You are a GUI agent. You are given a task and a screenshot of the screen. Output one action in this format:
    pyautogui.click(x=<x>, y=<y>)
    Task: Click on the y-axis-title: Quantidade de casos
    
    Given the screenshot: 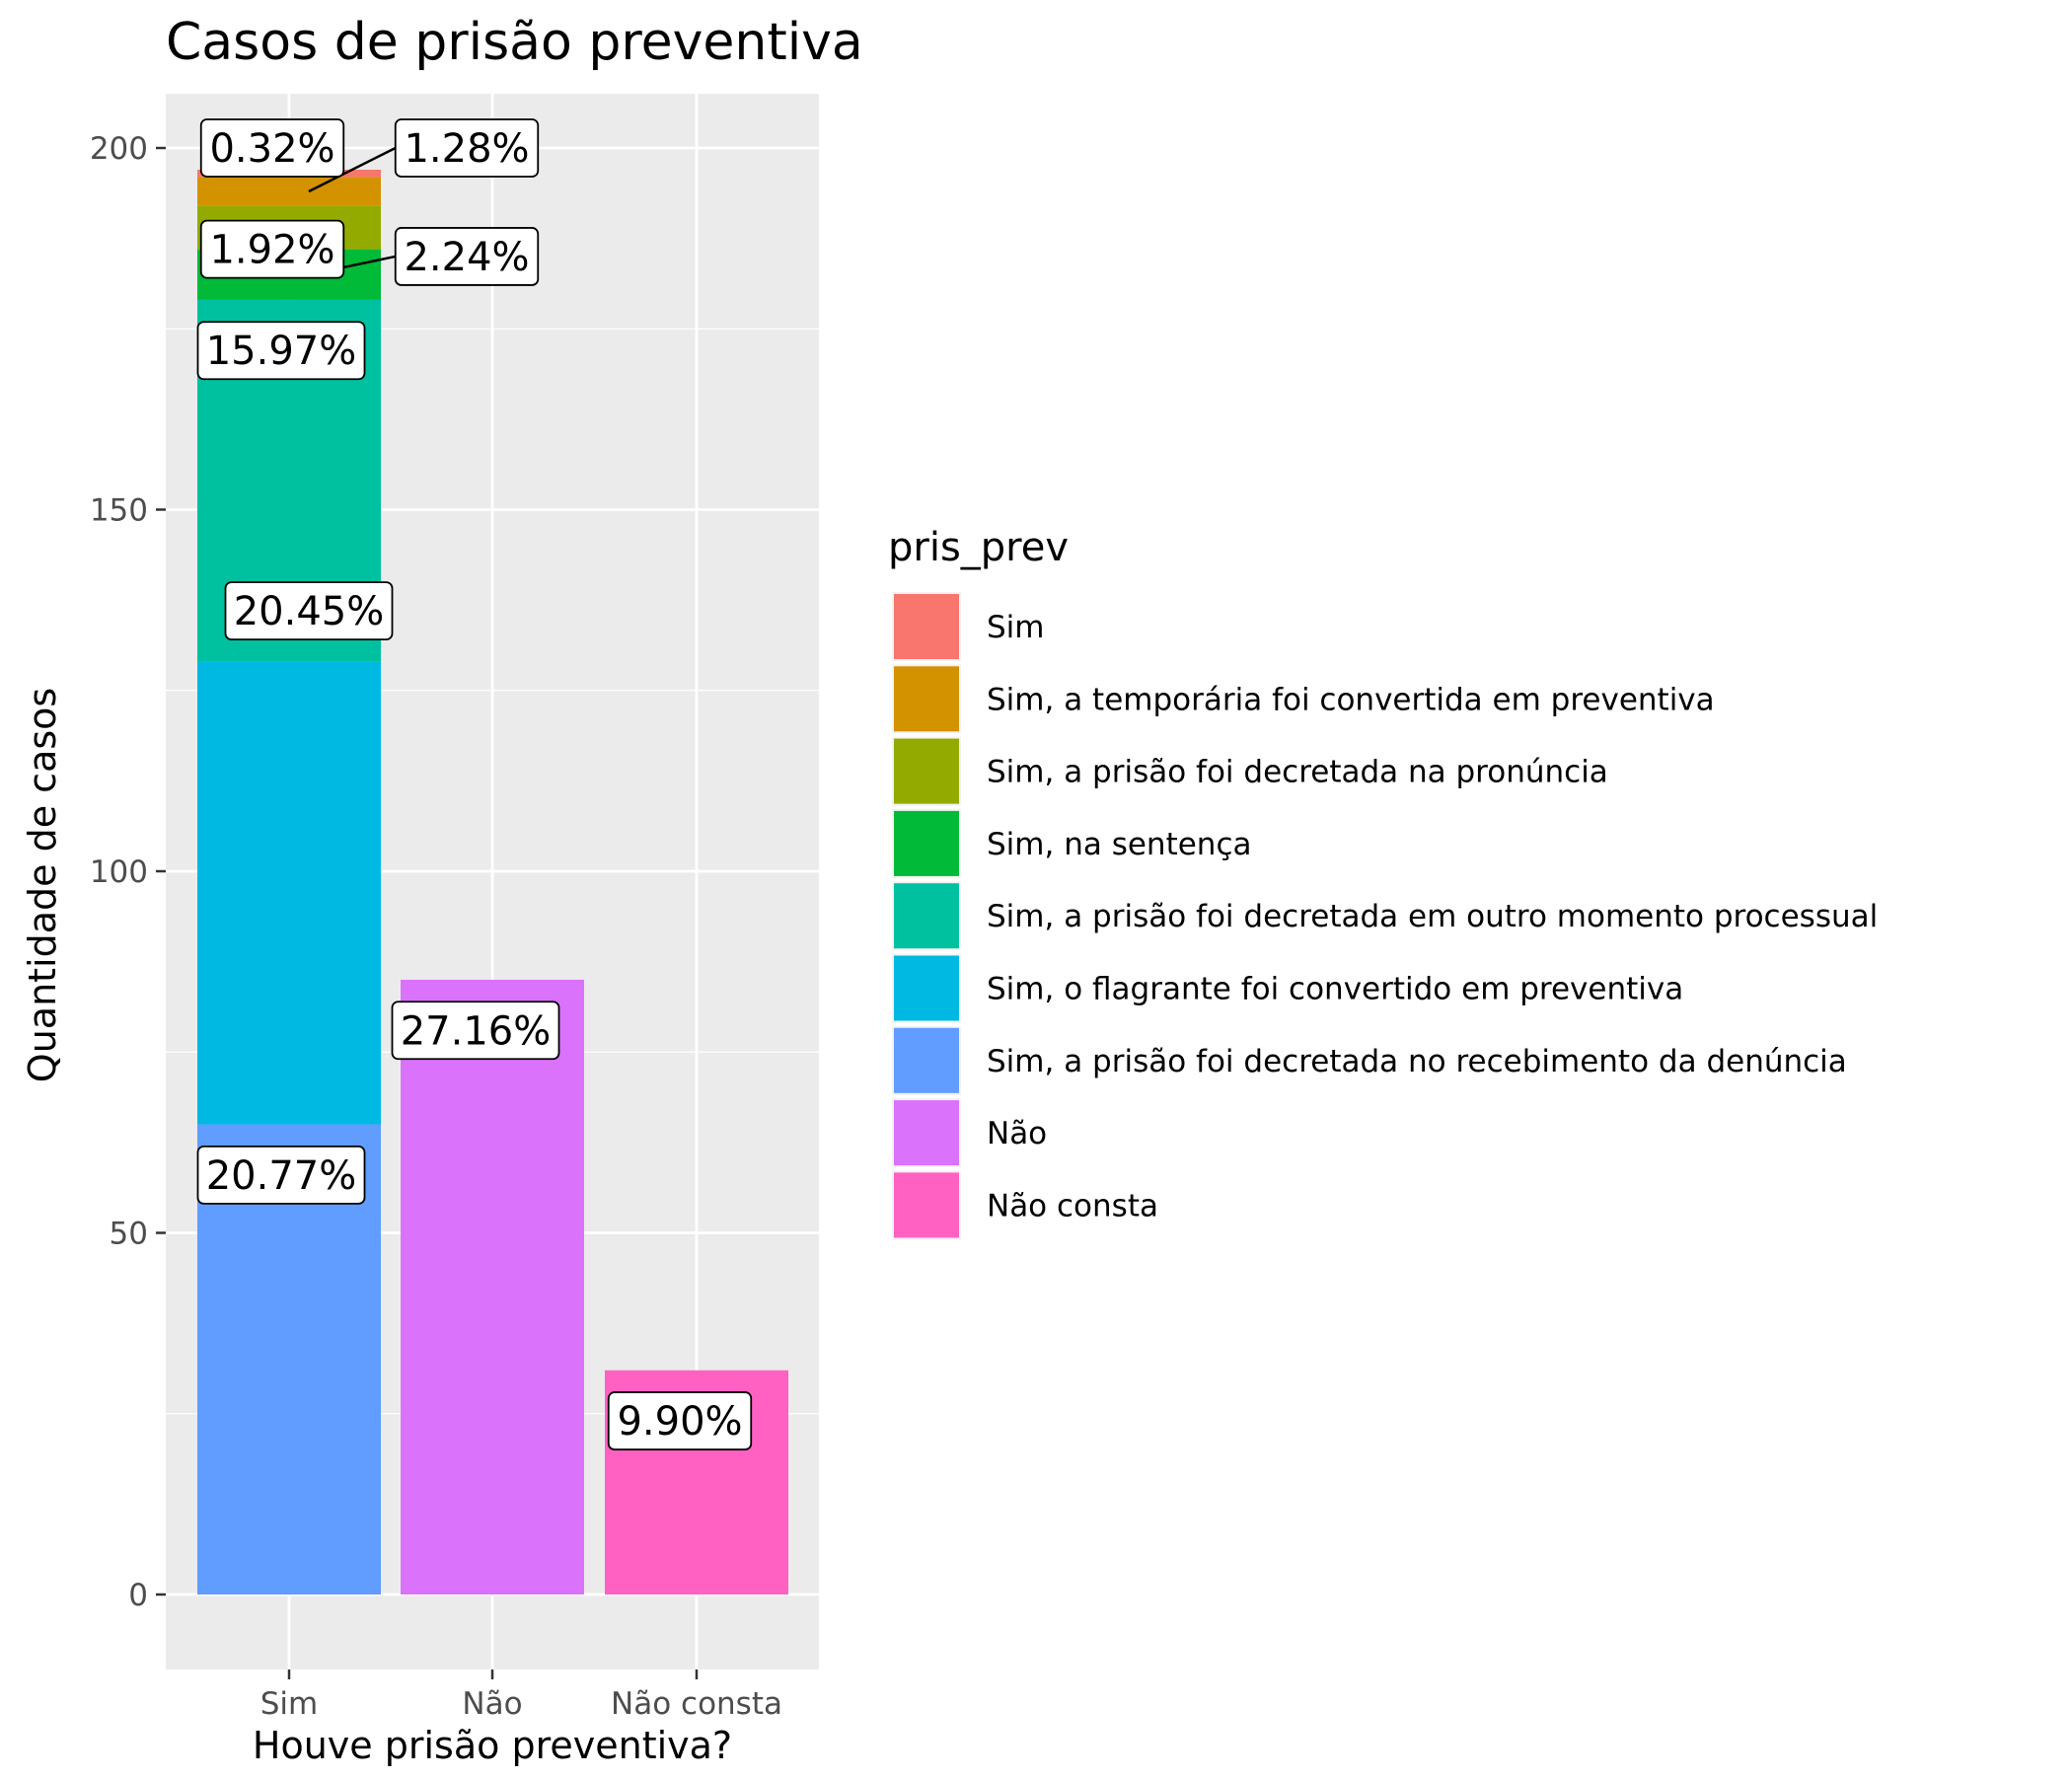 What is the action you would take?
    pyautogui.click(x=43, y=885)
    